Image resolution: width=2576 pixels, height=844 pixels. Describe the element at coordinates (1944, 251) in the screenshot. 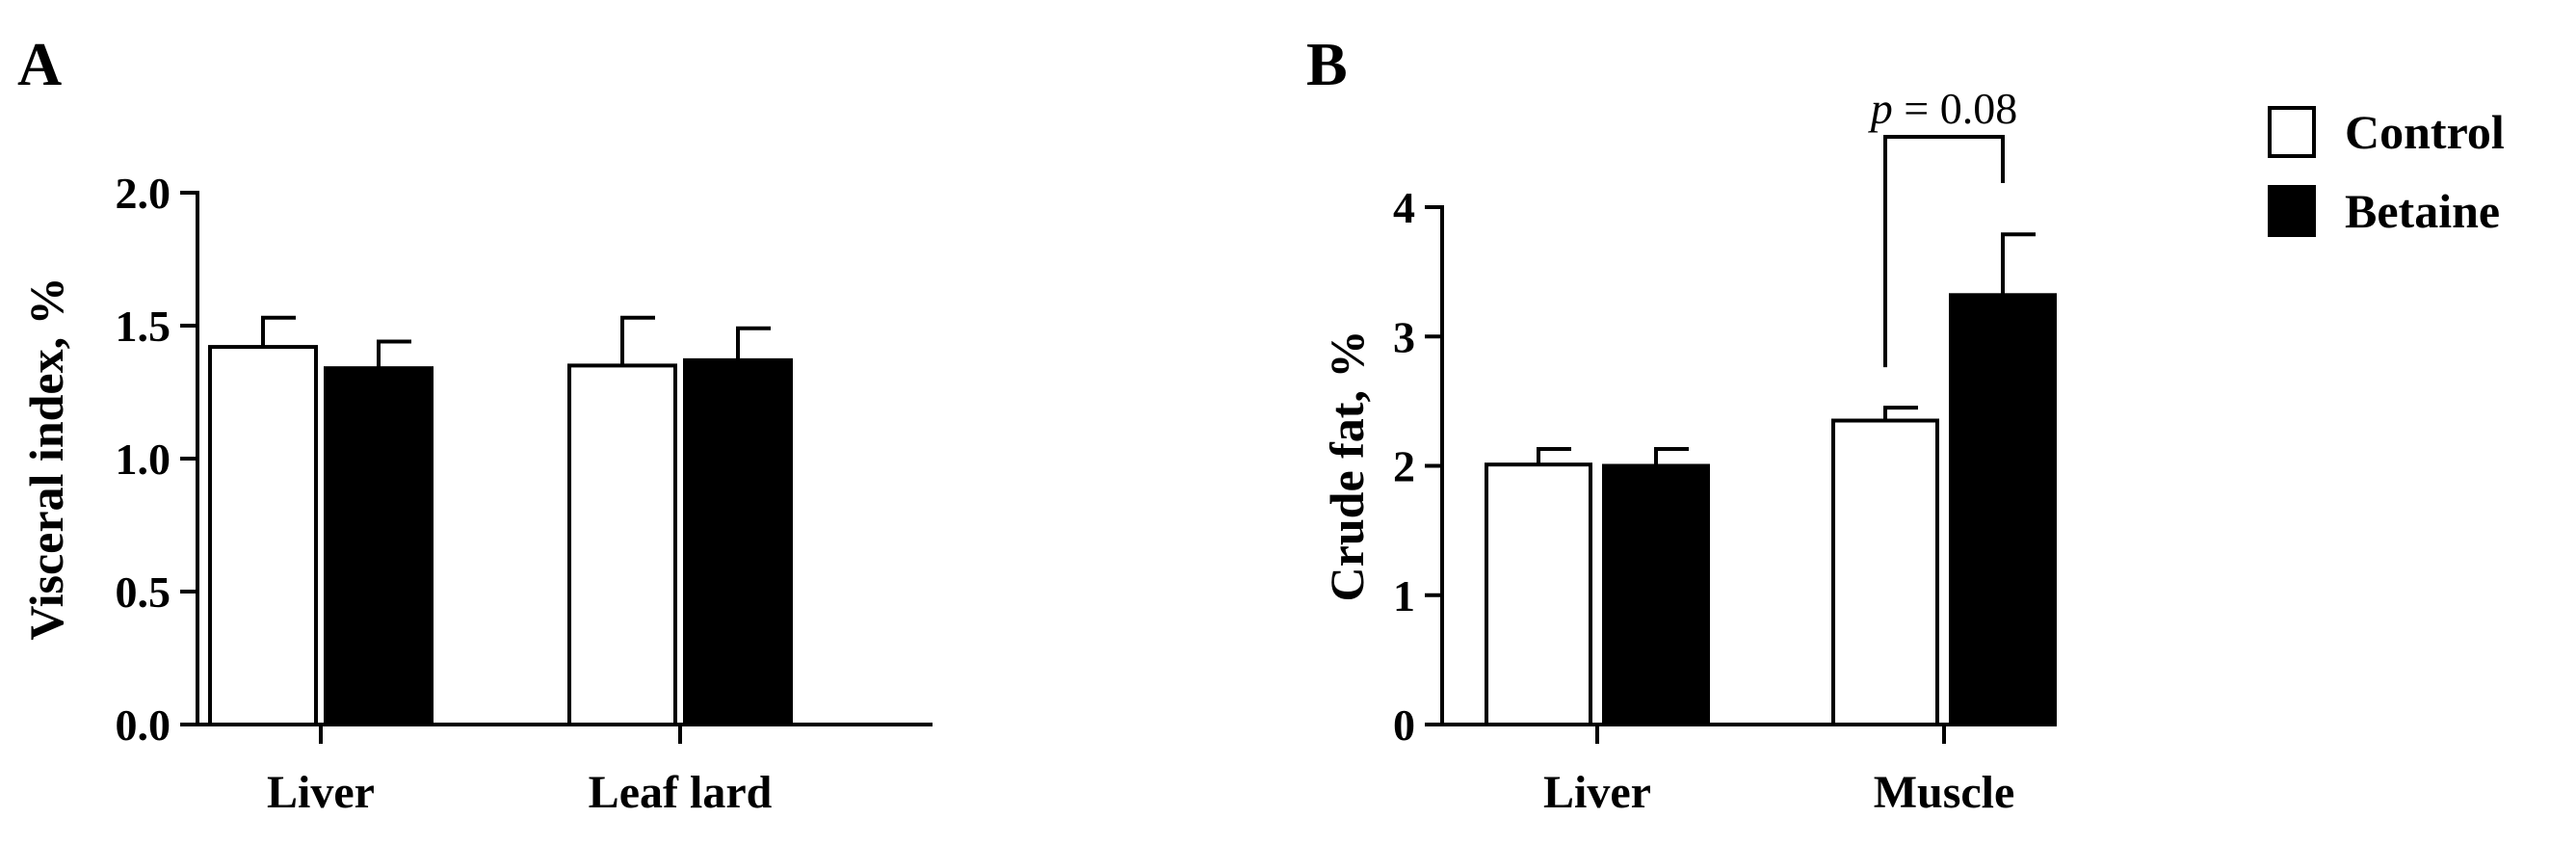

I see `significance-bracket` at that location.